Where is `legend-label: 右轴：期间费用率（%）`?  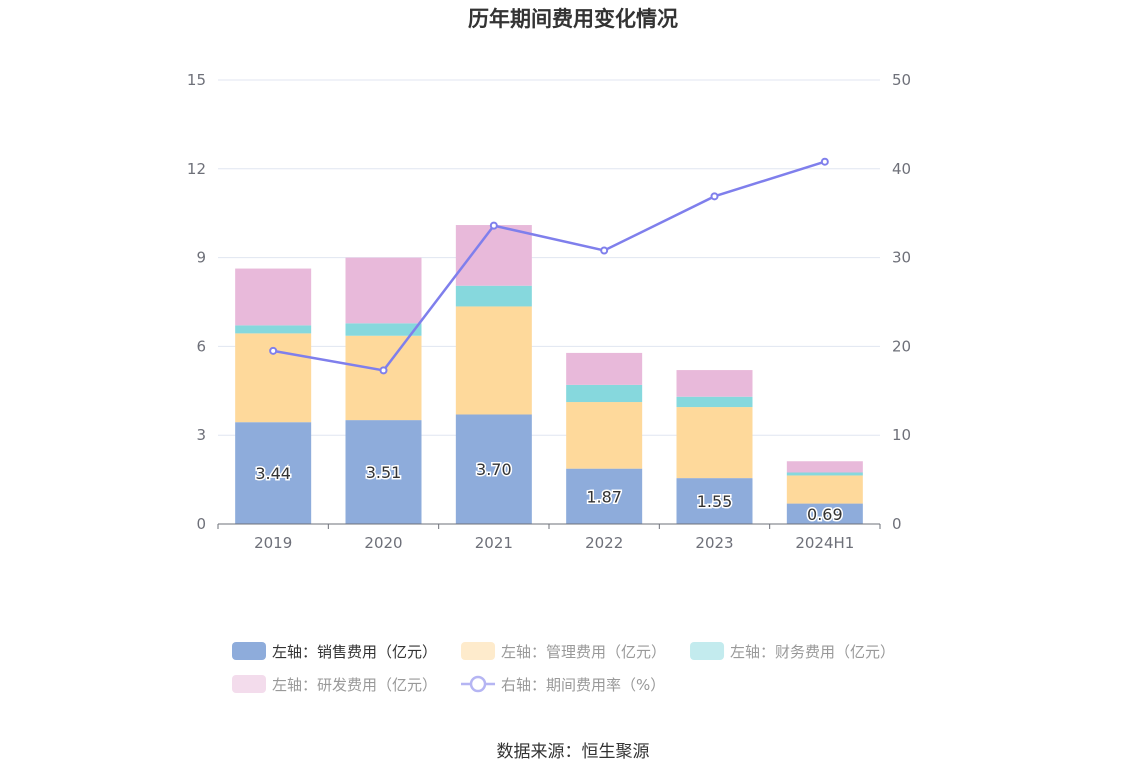 legend-label: 右轴：期间费用率（%） is located at coordinates (583, 685).